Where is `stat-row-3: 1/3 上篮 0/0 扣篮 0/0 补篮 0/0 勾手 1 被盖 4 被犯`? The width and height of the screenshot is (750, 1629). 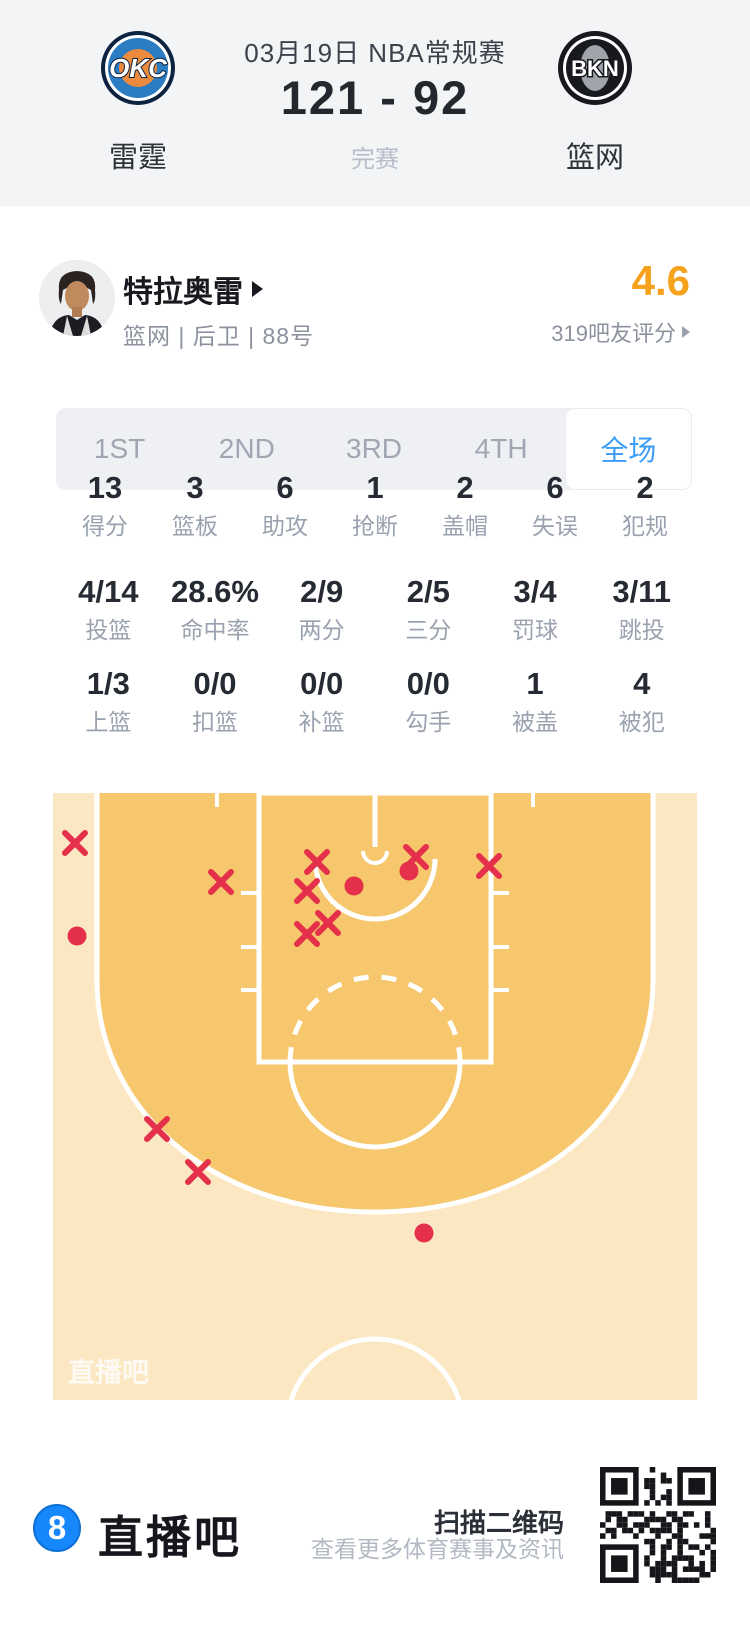
stat-row-3: 1/3 上篮 0/0 扣篮 0/0 补篮 0/0 勾手 1 被盖 4 被犯 is located at coordinates (375, 702).